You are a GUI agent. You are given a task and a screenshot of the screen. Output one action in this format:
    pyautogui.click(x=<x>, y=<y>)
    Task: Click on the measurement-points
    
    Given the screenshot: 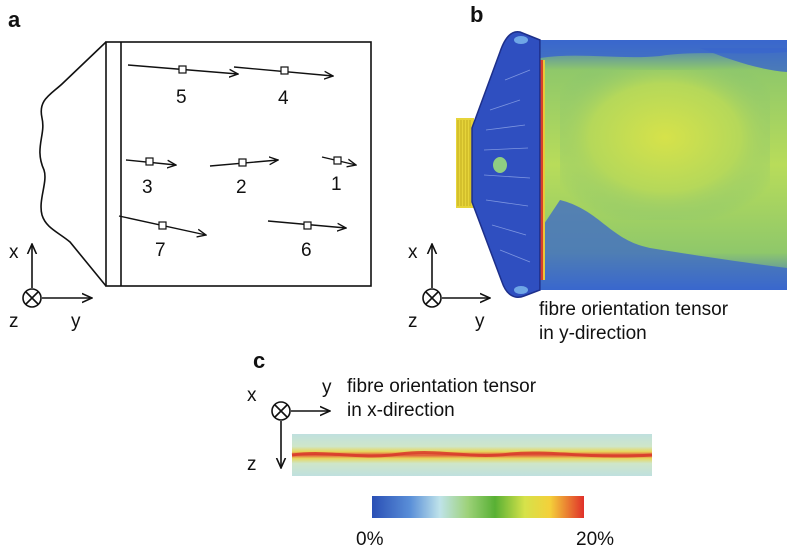 What is the action you would take?
    pyautogui.click(x=243, y=147)
    